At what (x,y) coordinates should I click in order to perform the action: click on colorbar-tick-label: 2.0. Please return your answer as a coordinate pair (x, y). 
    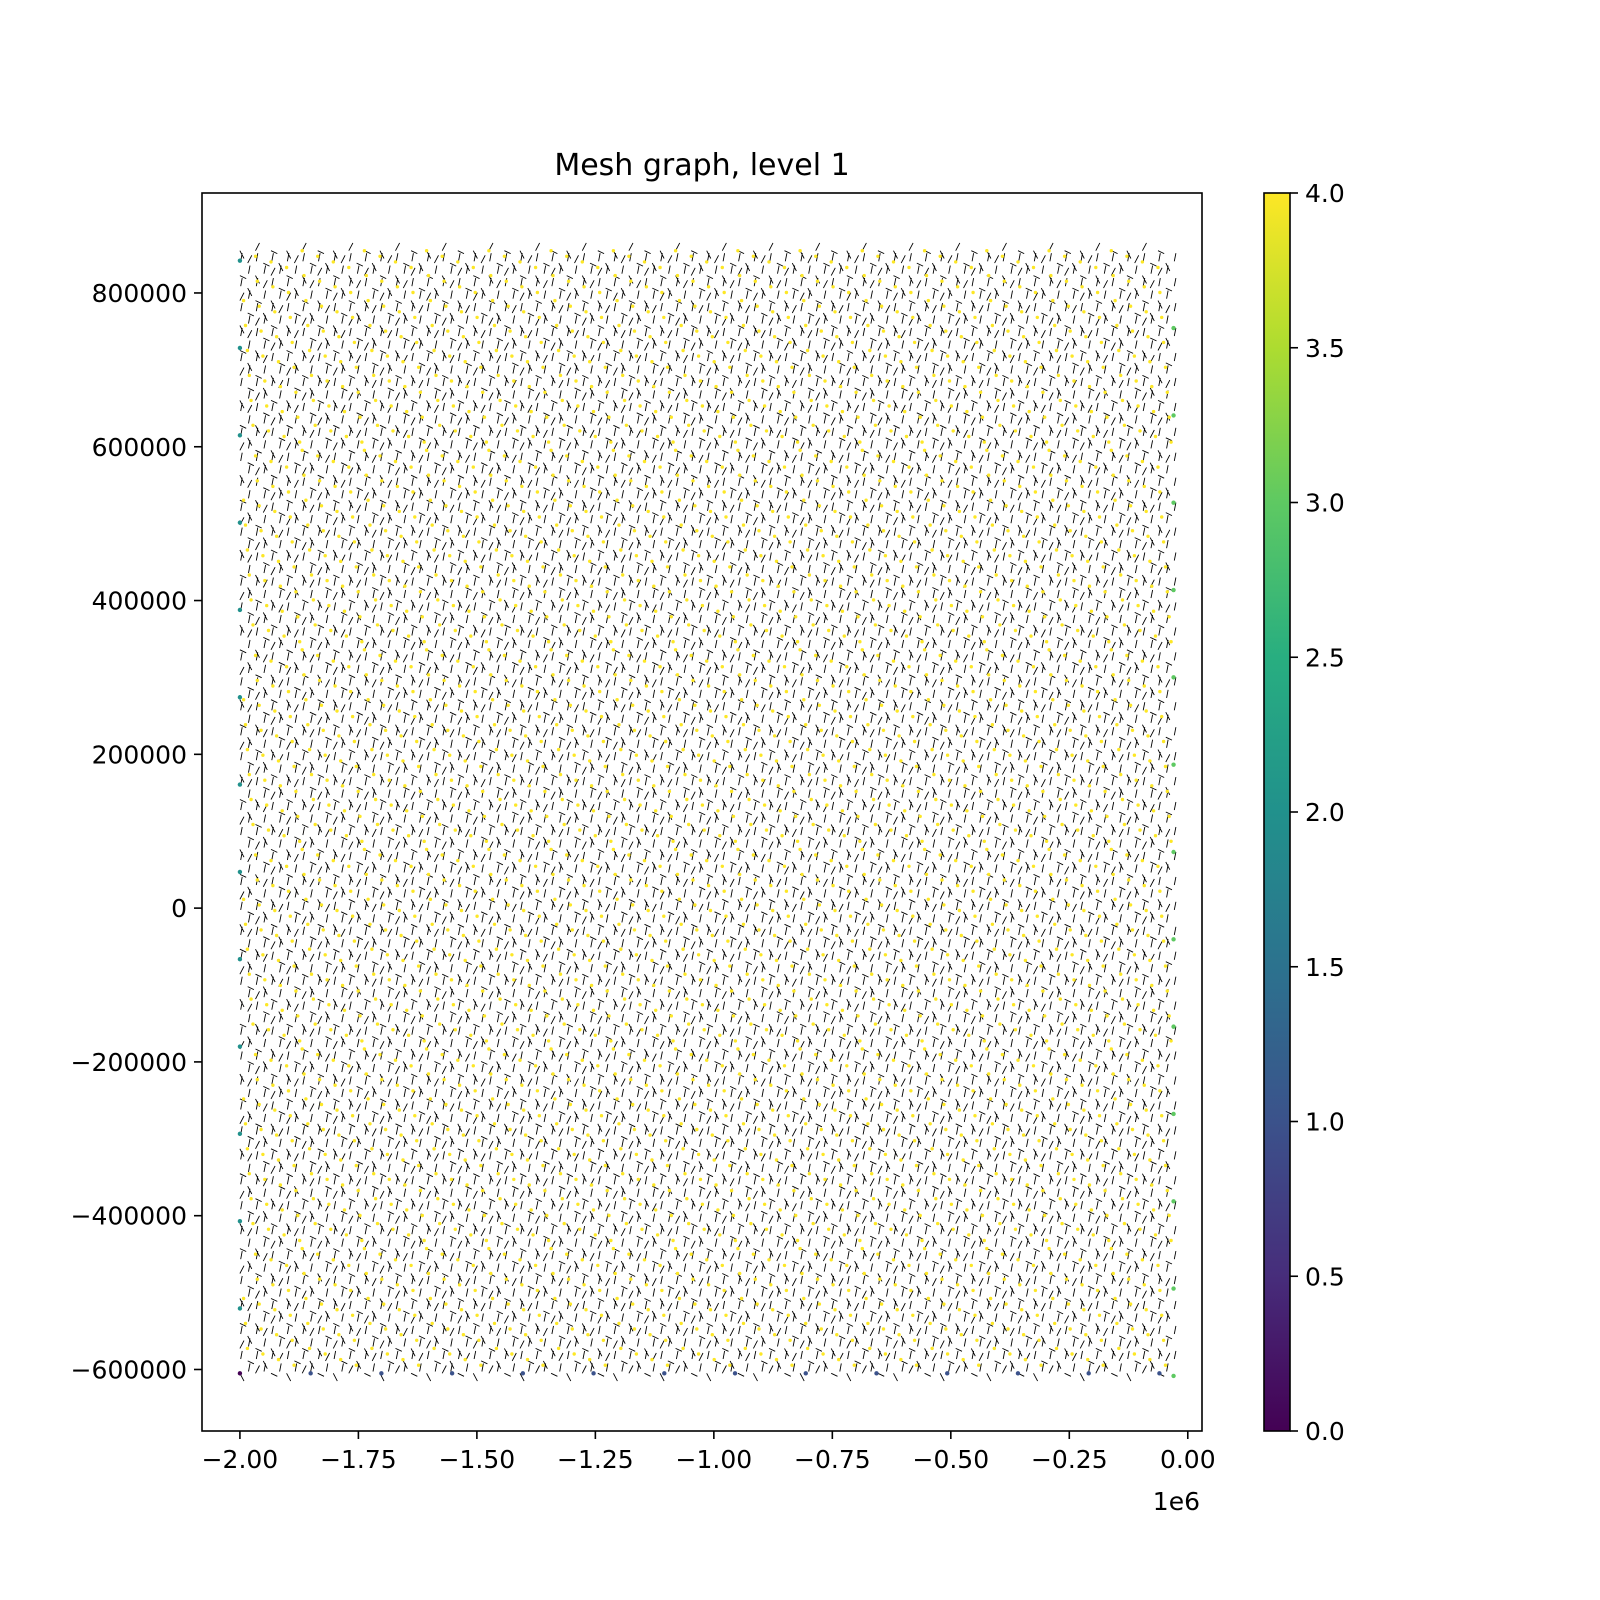
    Looking at the image, I should click on (1325, 812).